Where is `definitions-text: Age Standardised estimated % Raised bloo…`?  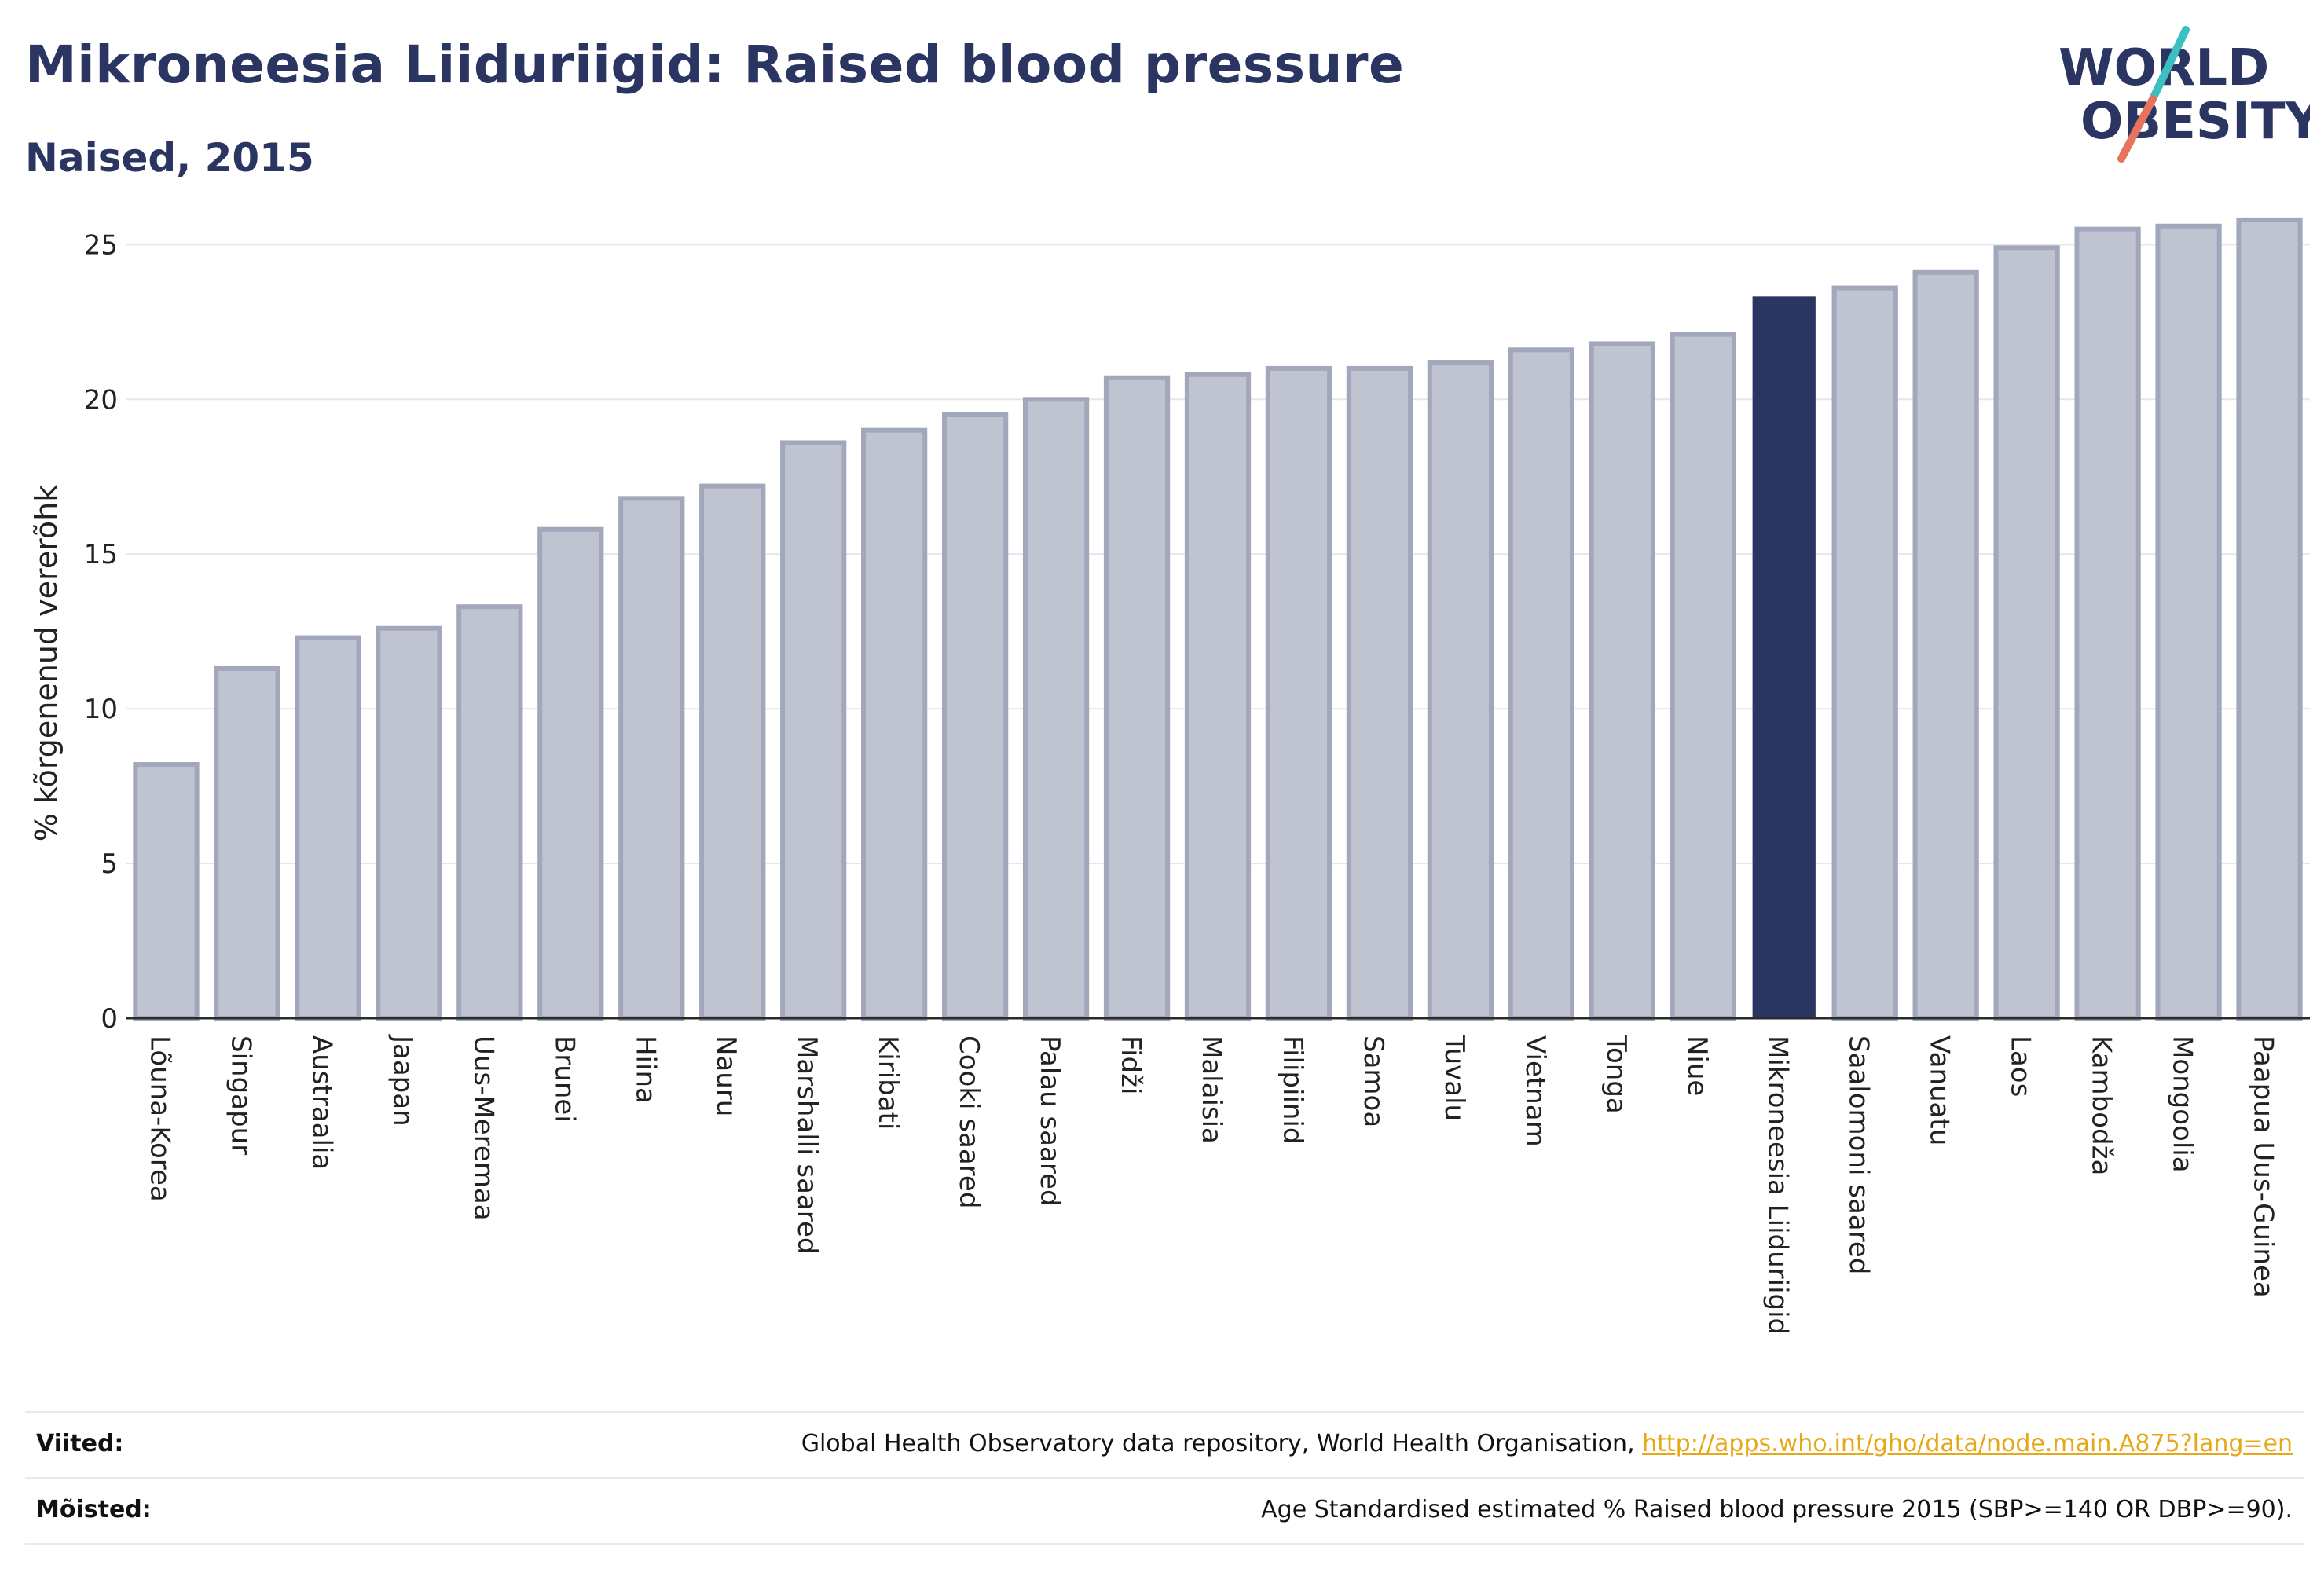 definitions-text: Age Standardised estimated % Raised bloo… is located at coordinates (1777, 1509).